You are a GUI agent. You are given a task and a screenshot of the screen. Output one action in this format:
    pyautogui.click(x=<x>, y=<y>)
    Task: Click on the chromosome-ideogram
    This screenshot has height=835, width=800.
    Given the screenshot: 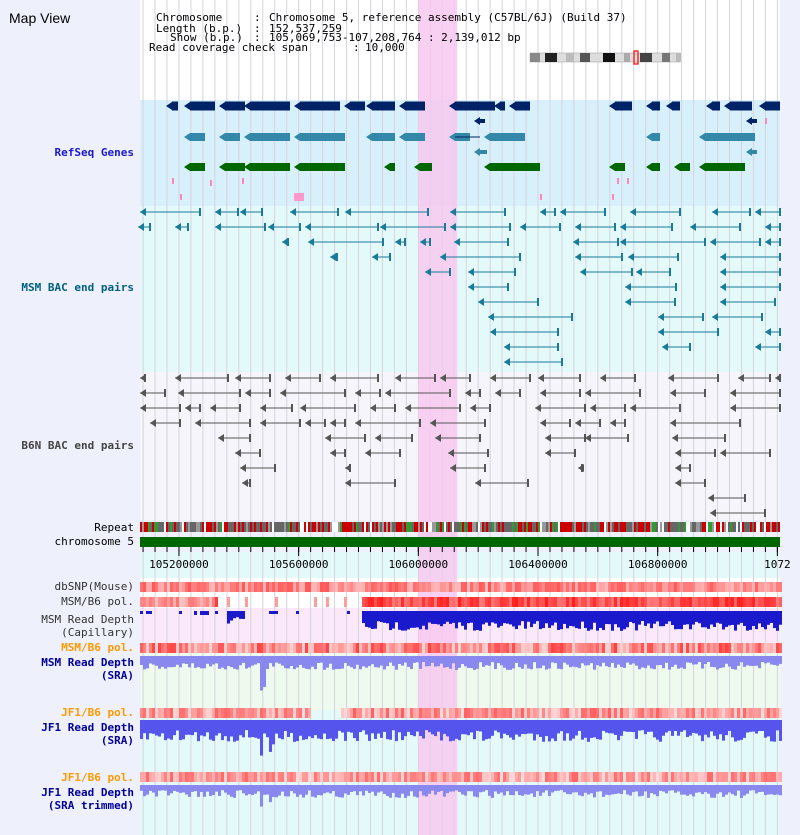 What is the action you would take?
    pyautogui.click(x=605, y=57)
    